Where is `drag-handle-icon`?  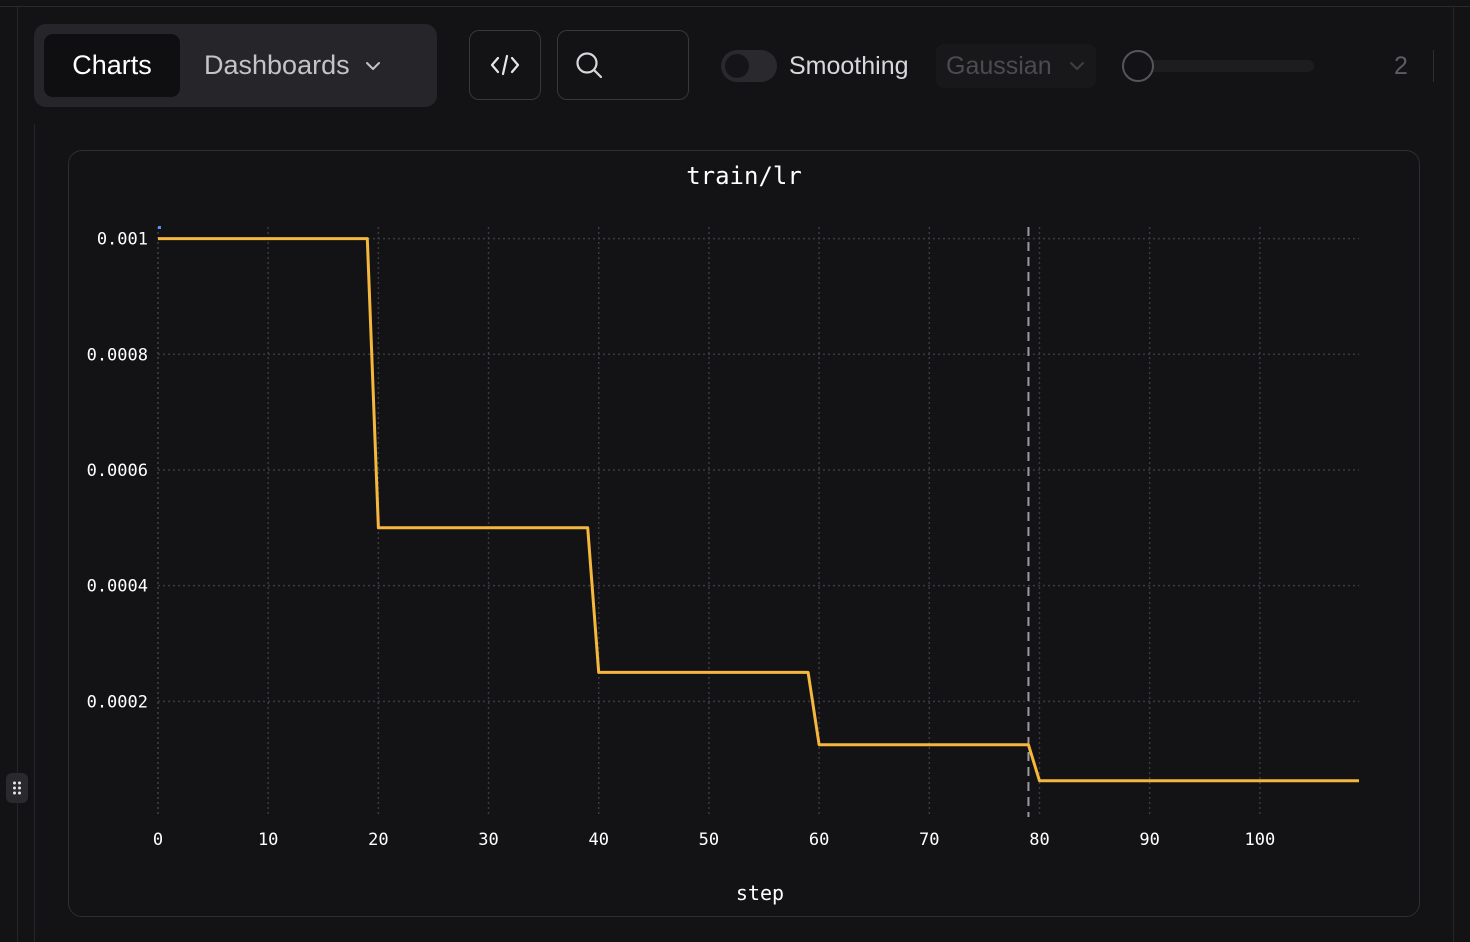
drag-handle-icon is located at coordinates (17, 788).